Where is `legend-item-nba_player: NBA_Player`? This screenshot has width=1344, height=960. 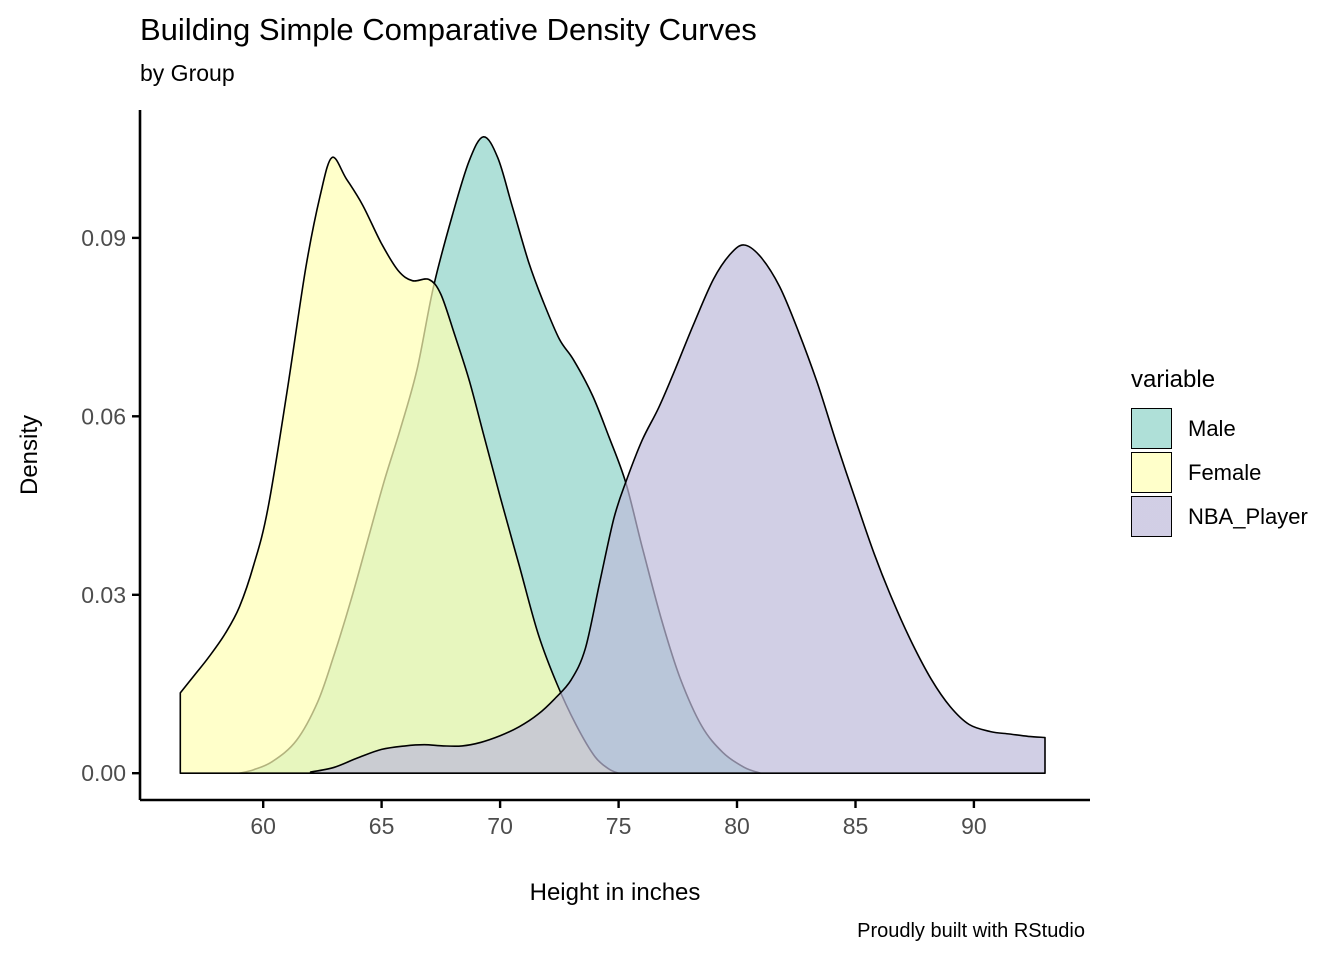 legend-item-nba_player: NBA_Player is located at coordinates (1219, 516).